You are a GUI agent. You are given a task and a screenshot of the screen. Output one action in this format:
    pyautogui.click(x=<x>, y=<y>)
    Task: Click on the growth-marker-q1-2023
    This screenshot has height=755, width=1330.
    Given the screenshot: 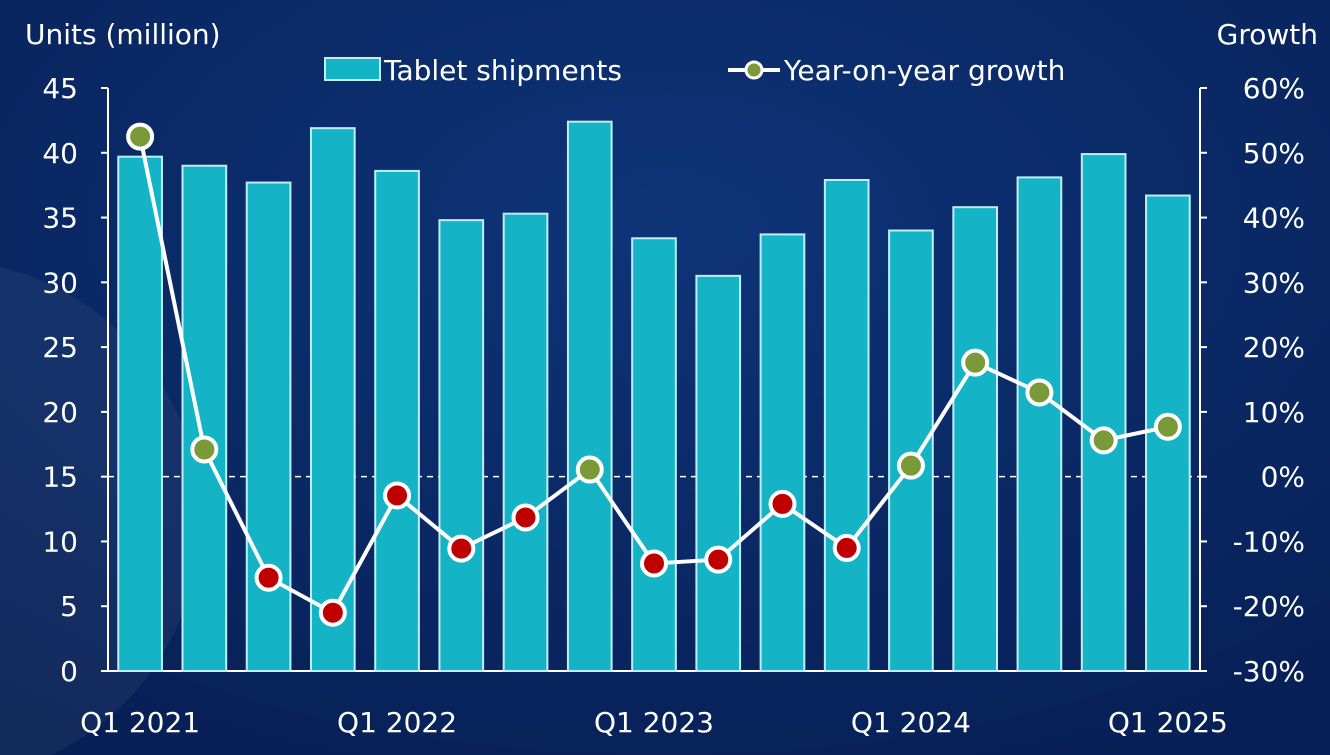 What is the action you would take?
    pyautogui.click(x=654, y=563)
    